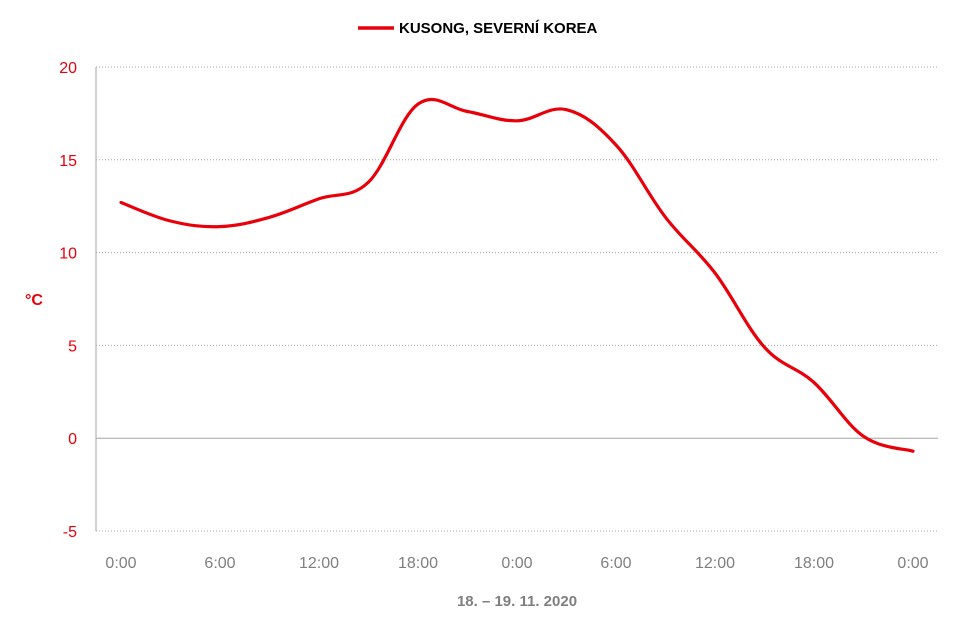 The height and width of the screenshot is (635, 960). Describe the element at coordinates (498, 28) in the screenshot. I see `legend-label: KUSONG, SEVERNÍ KOREA` at that location.